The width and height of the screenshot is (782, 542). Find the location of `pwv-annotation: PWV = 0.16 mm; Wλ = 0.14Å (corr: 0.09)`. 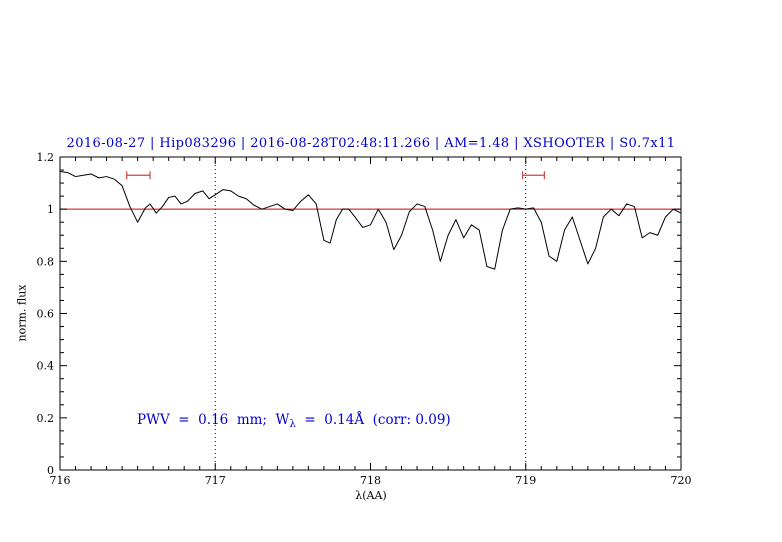

pwv-annotation: PWV = 0.16 mm; Wλ = 0.14Å (corr: 0.09) is located at coordinates (294, 421).